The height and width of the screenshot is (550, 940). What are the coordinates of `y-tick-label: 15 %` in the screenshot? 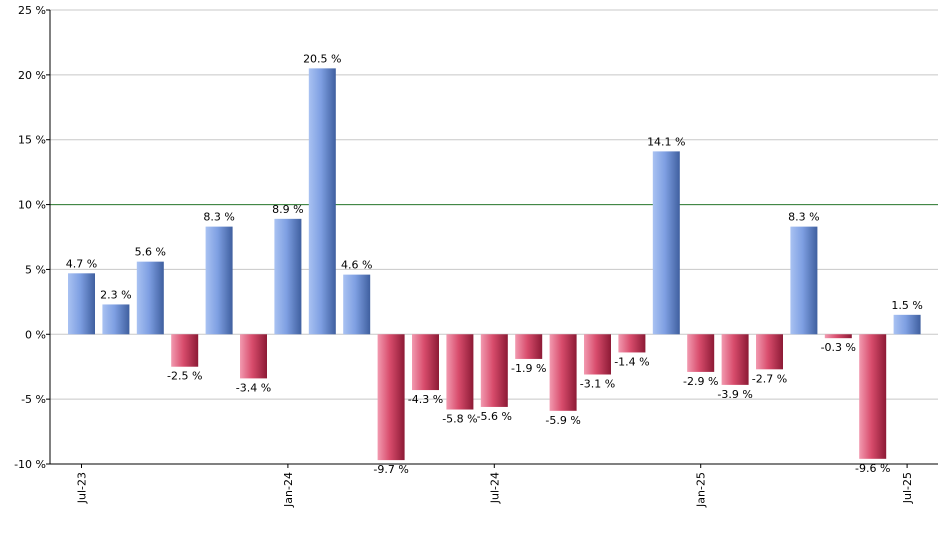 It's located at (32, 140).